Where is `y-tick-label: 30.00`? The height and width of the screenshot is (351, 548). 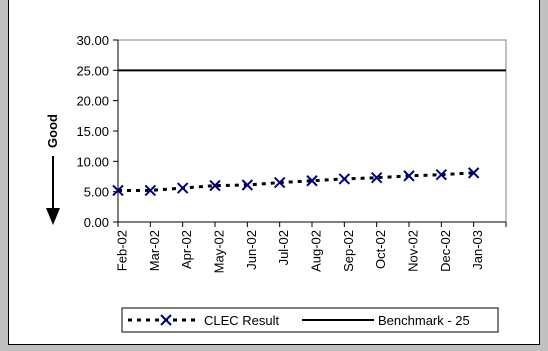 y-tick-label: 30.00 is located at coordinates (92, 40).